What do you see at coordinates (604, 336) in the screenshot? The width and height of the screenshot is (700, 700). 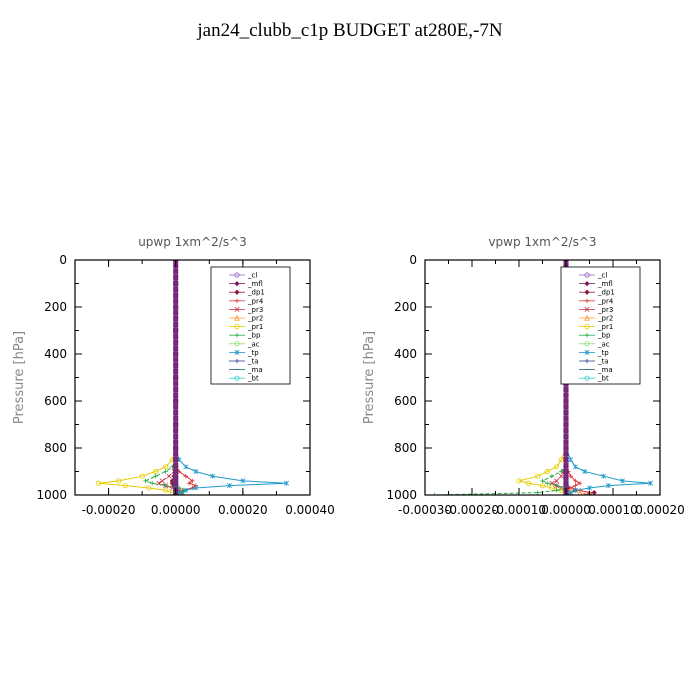 I see `legend-label: _bp` at bounding box center [604, 336].